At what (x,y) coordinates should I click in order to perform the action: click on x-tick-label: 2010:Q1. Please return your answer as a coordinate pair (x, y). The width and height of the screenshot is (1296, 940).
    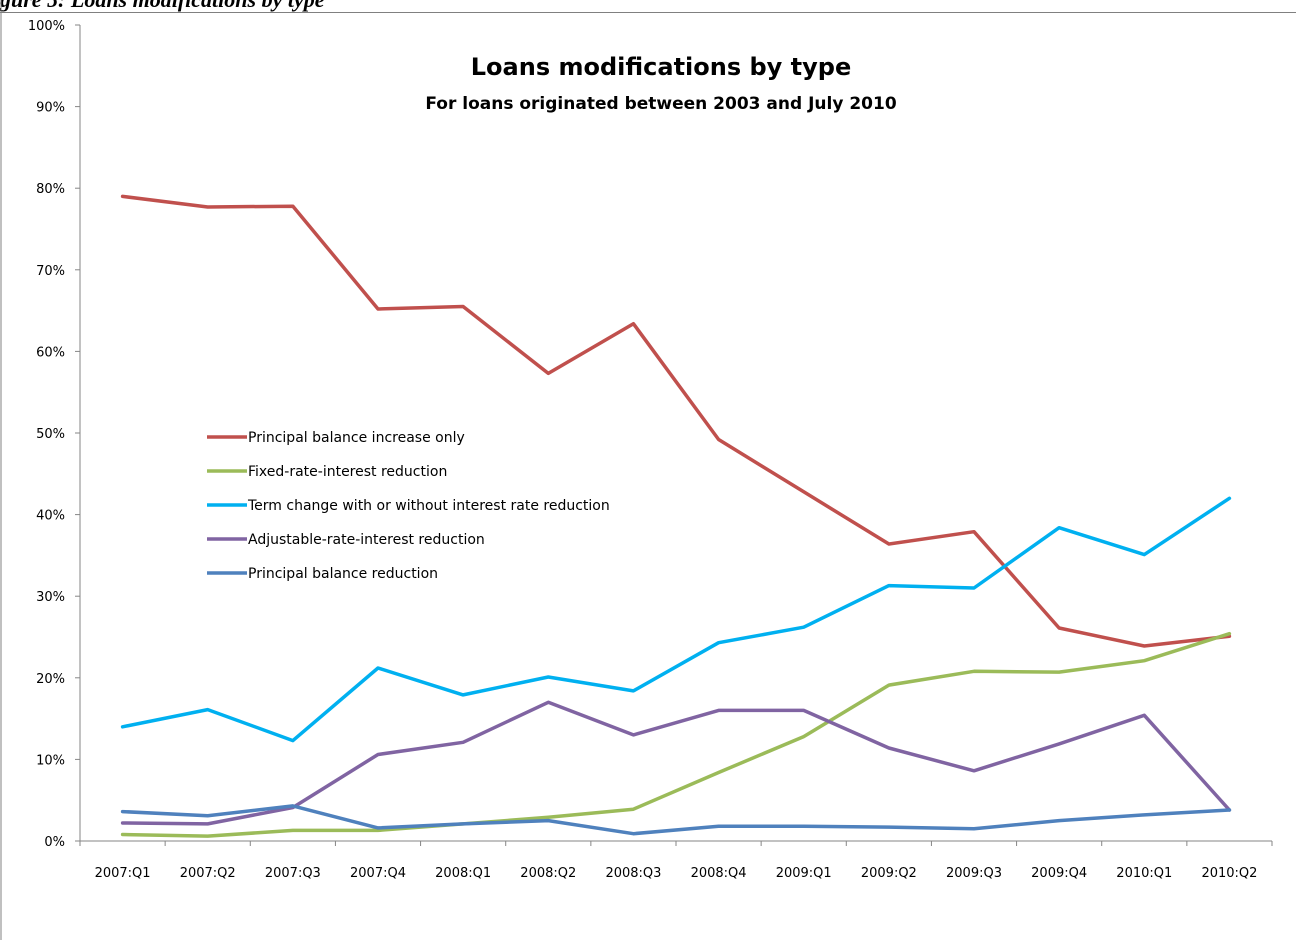
    Looking at the image, I should click on (1144, 873).